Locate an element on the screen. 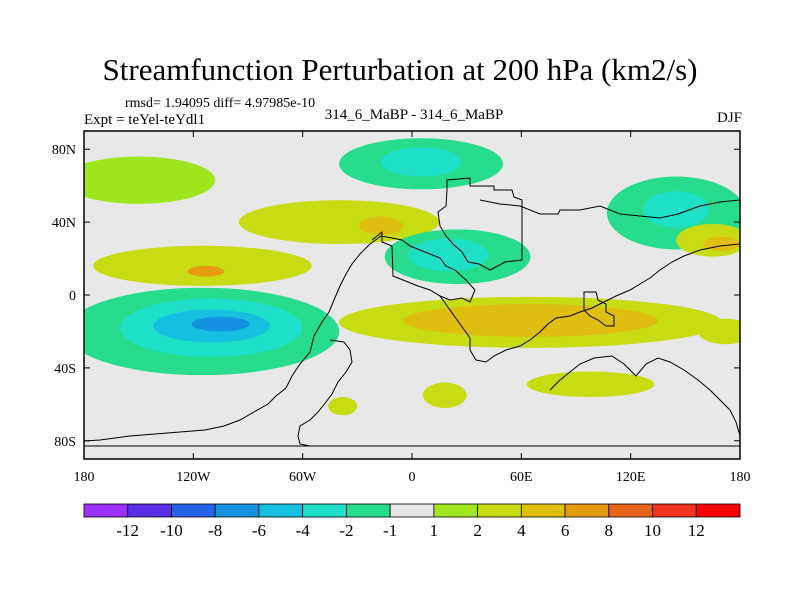 This screenshot has width=800, height=600. coastline-south-america is located at coordinates (325, 393).